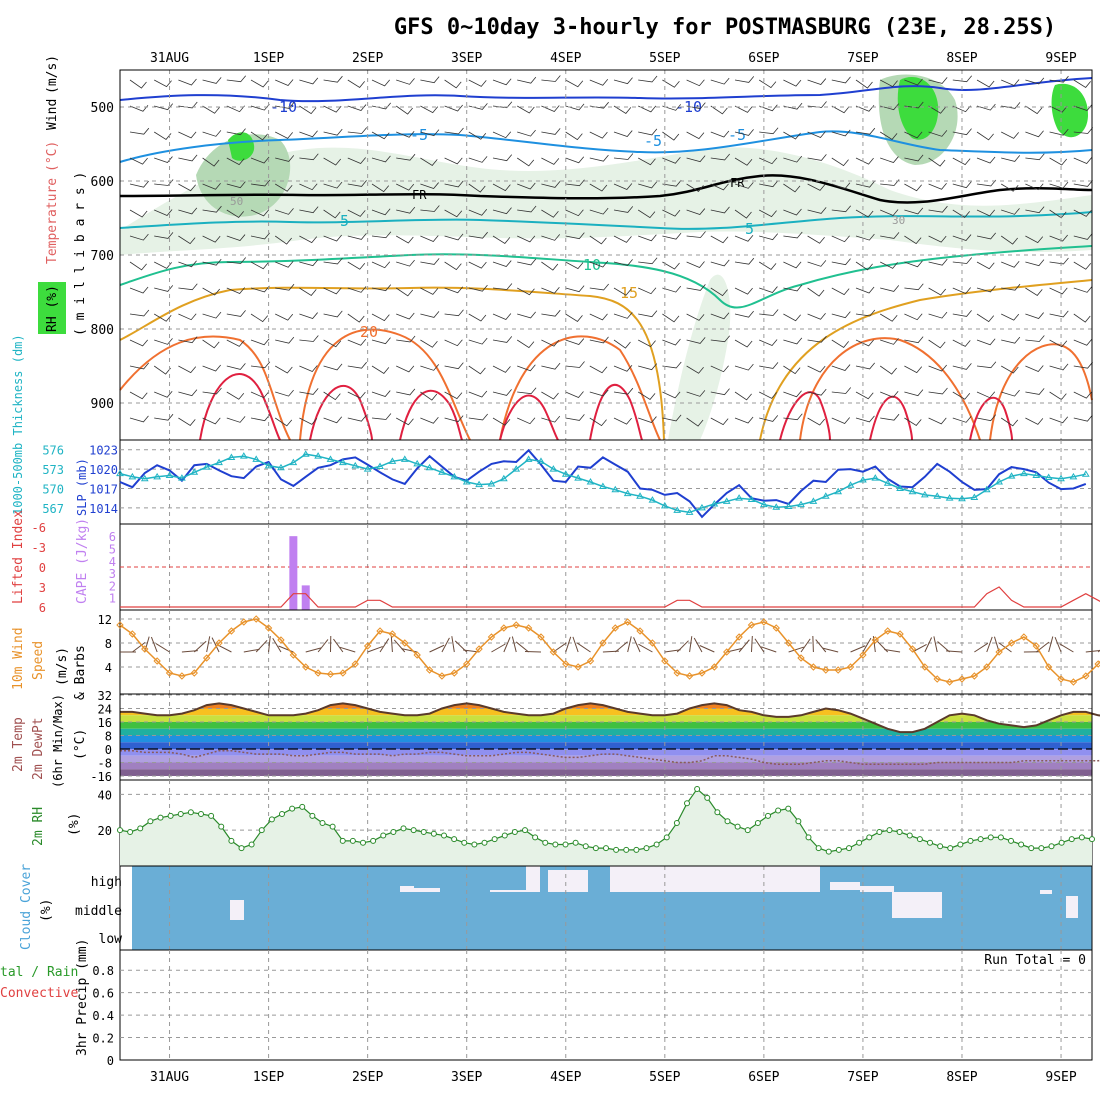 The image size is (1100, 1100). What do you see at coordinates (82, 487) in the screenshot?
I see `slp-ylabel: SLP (mb)` at bounding box center [82, 487].